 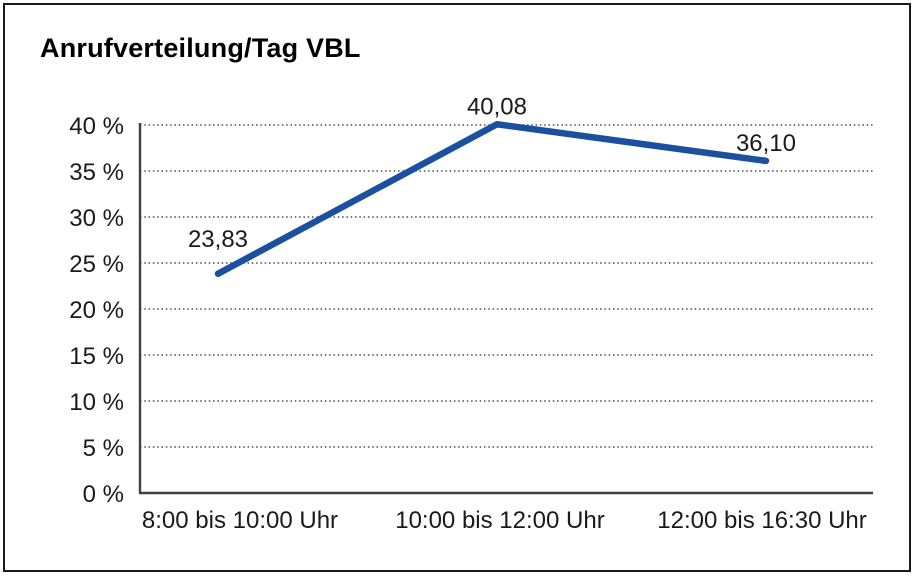 What do you see at coordinates (96, 218) in the screenshot?
I see `y-tick-label: 30 %` at bounding box center [96, 218].